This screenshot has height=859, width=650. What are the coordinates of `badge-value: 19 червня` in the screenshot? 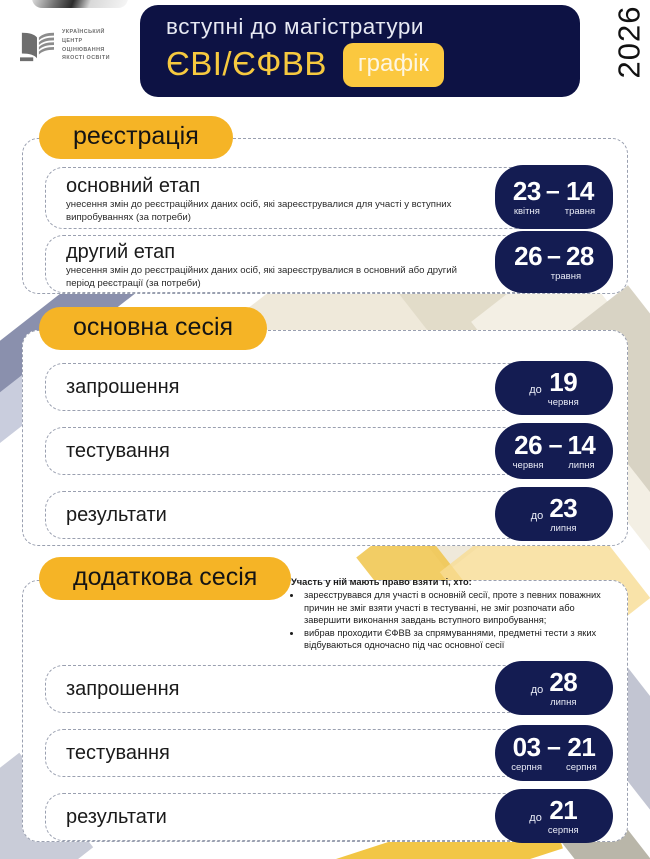 It's located at (563, 388).